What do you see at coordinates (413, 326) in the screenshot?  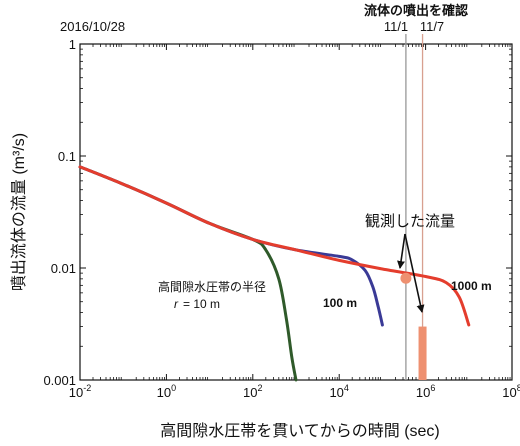 I see `observation-marks` at bounding box center [413, 326].